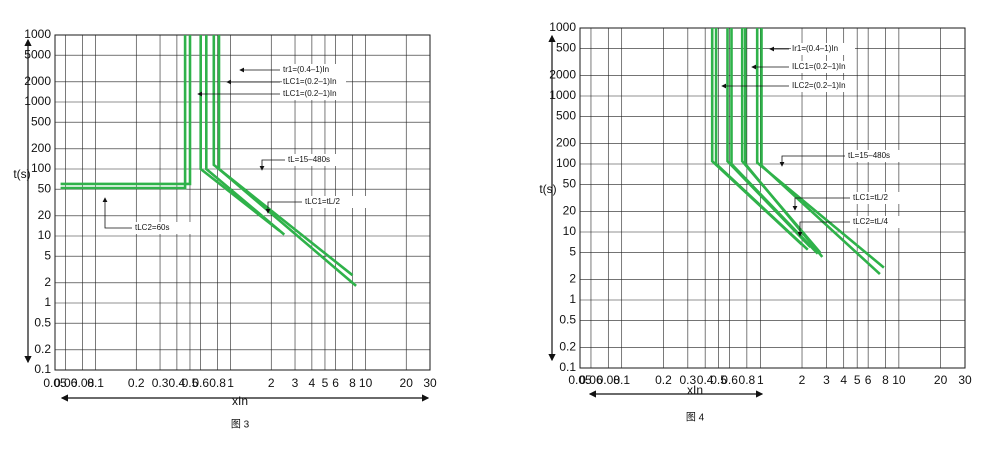 The image size is (983, 454). Describe the element at coordinates (95, 383) in the screenshot. I see `x-tick-label: 0.1` at that location.